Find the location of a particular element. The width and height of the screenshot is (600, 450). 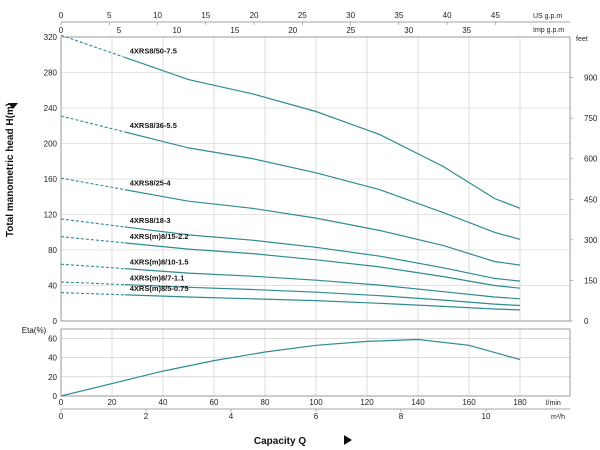

imp-gpm-tick-label: 0 is located at coordinates (61, 30).